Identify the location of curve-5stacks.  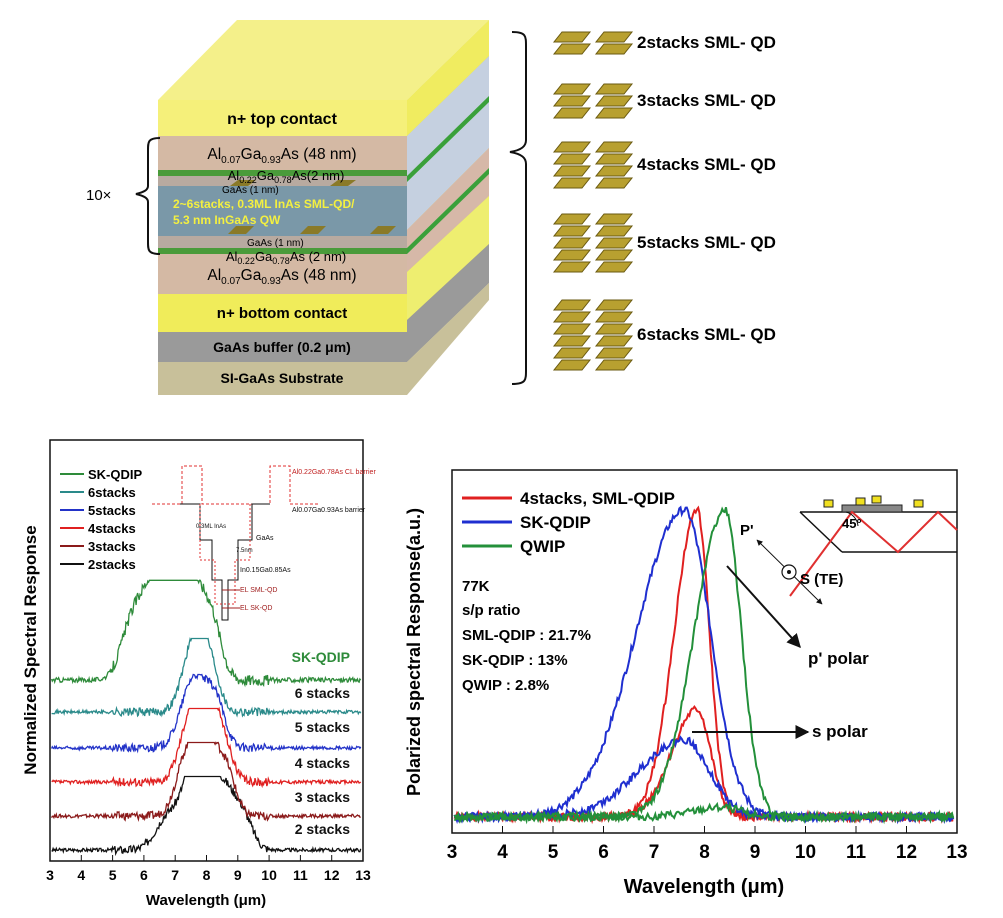
(206, 713).